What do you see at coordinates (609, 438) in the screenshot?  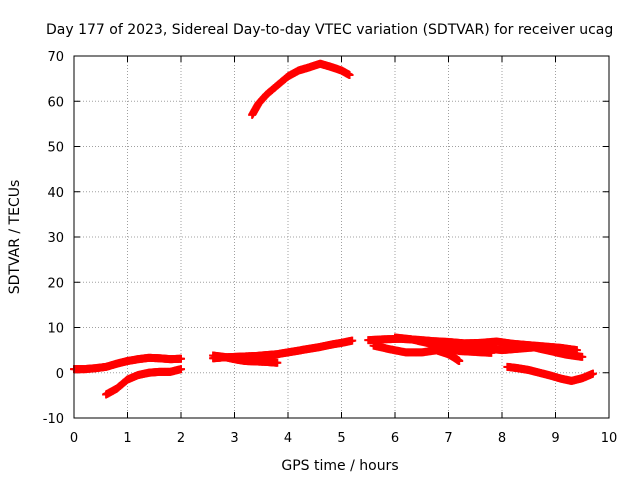 I see `x-tick-label: 10` at bounding box center [609, 438].